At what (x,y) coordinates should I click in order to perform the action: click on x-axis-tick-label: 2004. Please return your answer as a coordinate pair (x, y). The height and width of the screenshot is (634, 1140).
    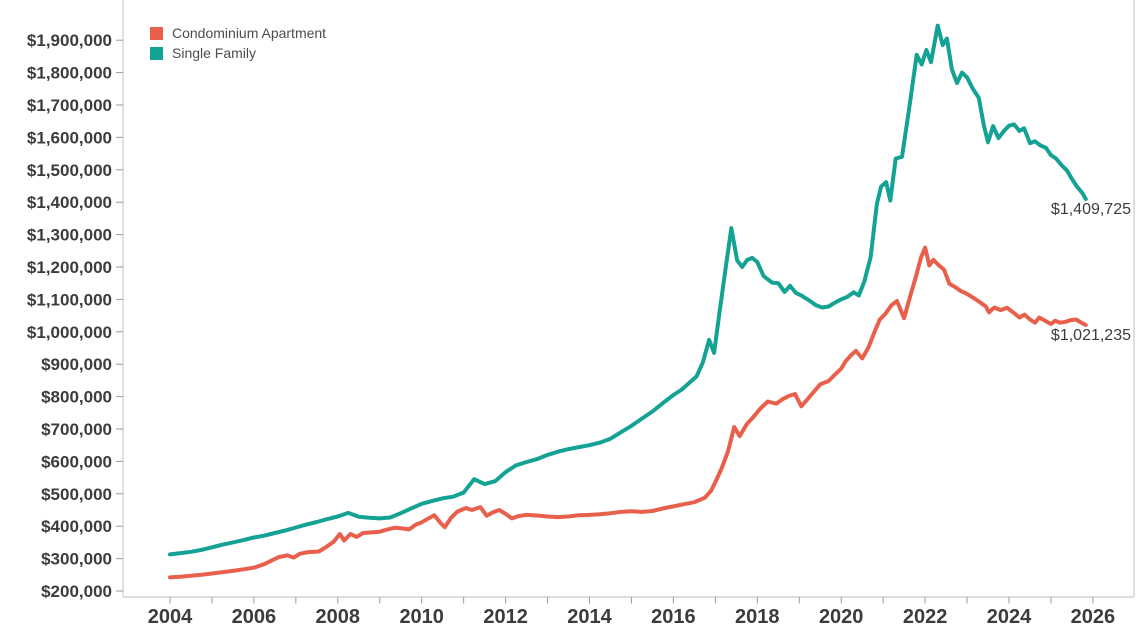
    Looking at the image, I should click on (170, 617).